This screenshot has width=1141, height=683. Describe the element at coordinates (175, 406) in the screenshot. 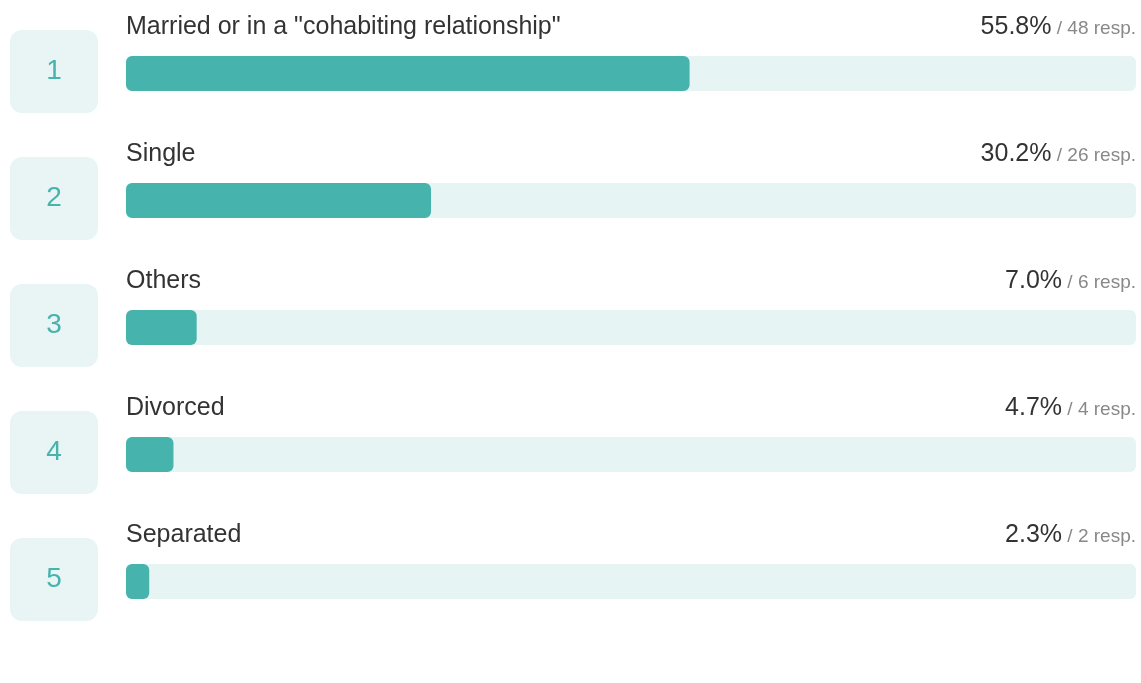

I see `y-tick-label: Divorced` at that location.